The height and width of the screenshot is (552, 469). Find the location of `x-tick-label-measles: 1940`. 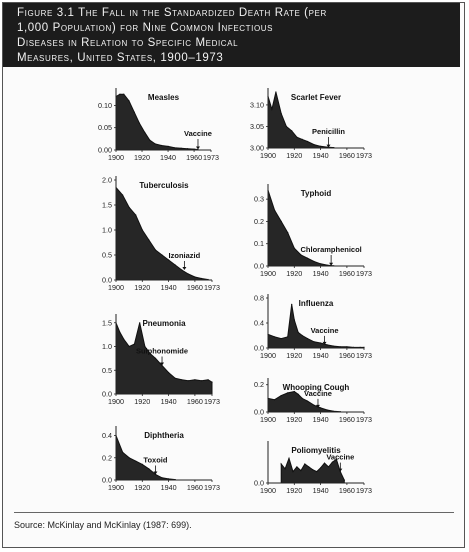

x-tick-label-measles: 1940 is located at coordinates (168, 157).